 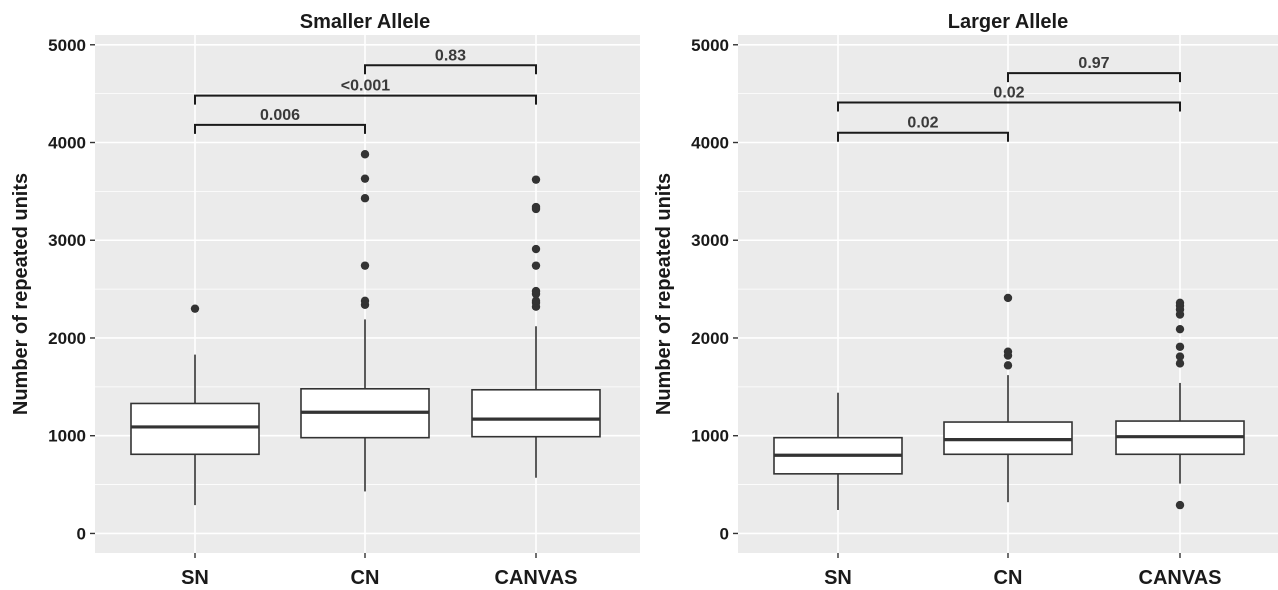 I want to click on significance-brackets: 0.006 <0.001 0.83, so click(x=365, y=90).